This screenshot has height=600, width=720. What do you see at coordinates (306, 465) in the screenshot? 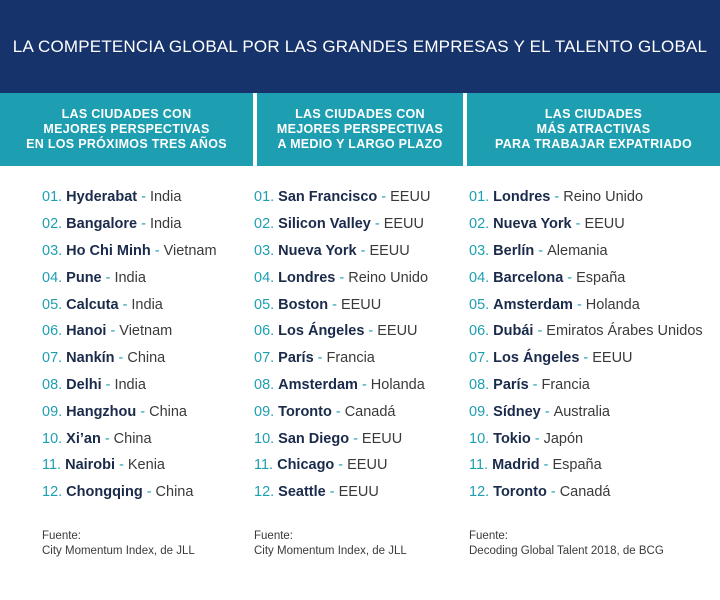
I see `city-name: Chicago` at bounding box center [306, 465].